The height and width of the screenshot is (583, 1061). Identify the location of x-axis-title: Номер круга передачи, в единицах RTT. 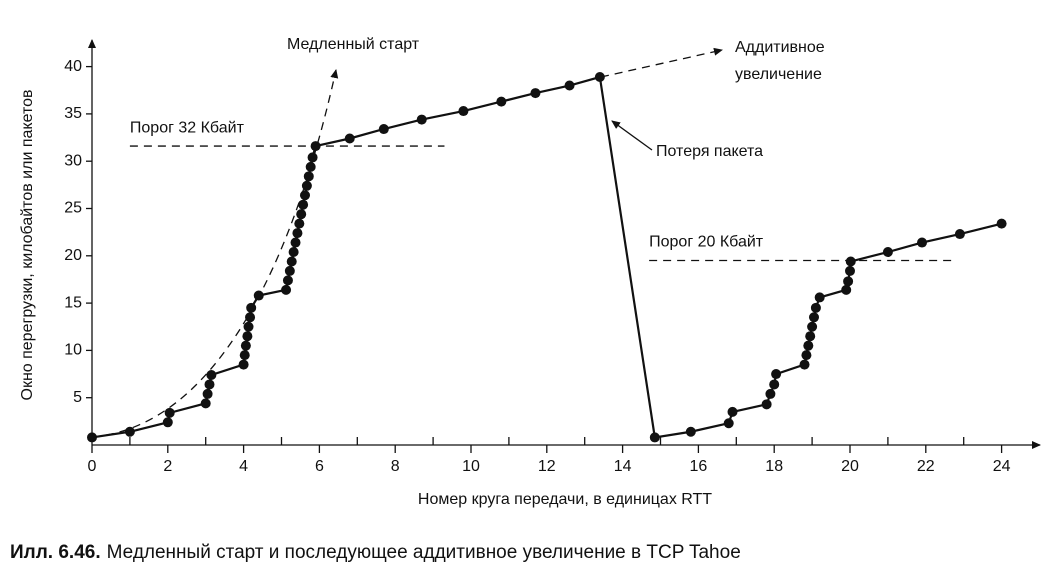
(565, 499).